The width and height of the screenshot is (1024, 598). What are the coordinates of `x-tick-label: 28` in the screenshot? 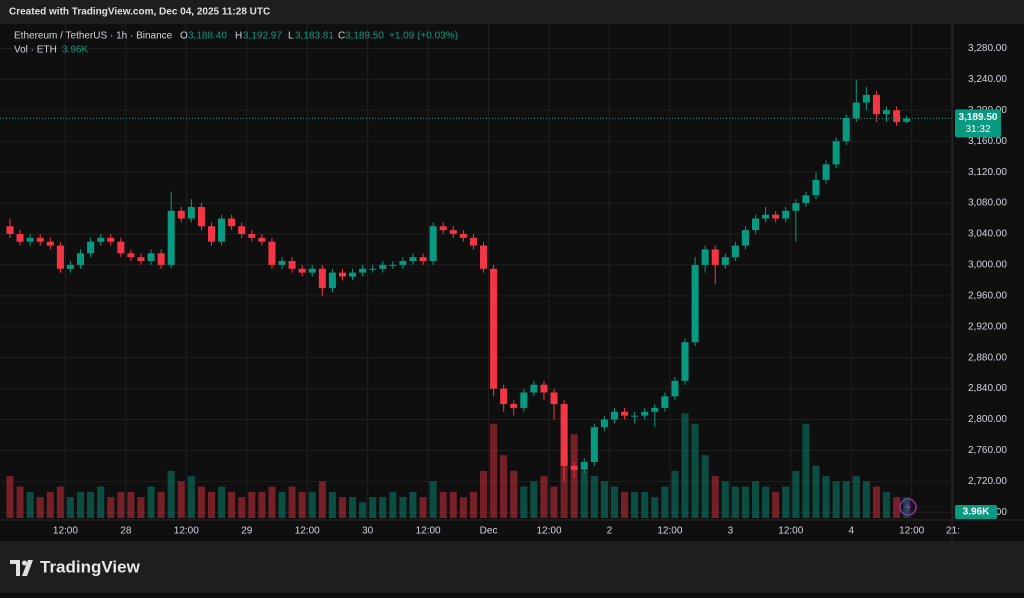 It's located at (126, 531).